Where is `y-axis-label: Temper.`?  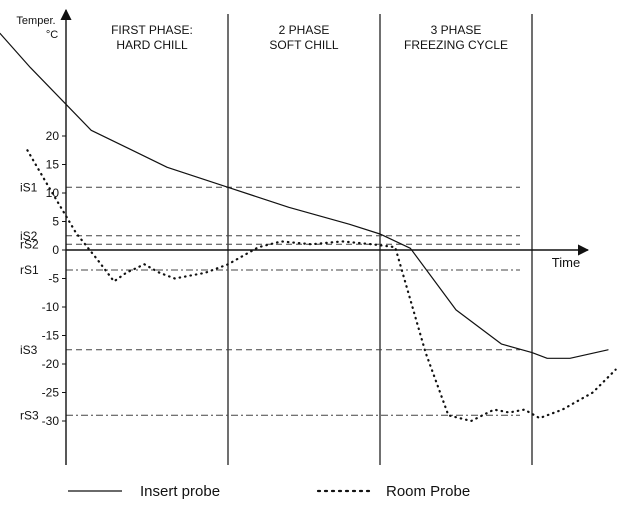
y-axis-label: Temper. is located at coordinates (35, 21).